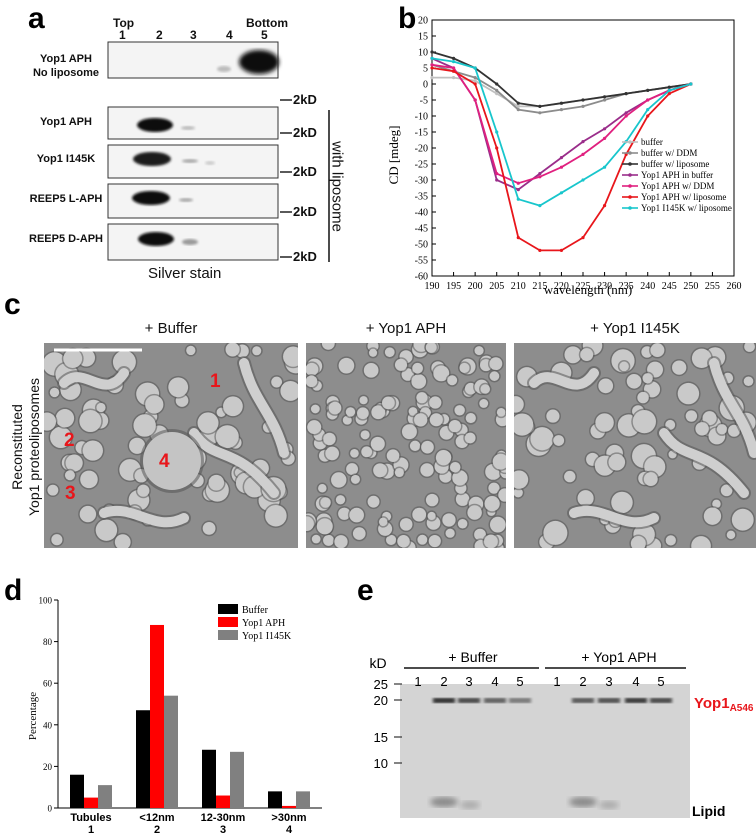 This screenshot has width=756, height=836. Describe the element at coordinates (635, 445) in the screenshot. I see `em-image-yop1-i145k` at that location.